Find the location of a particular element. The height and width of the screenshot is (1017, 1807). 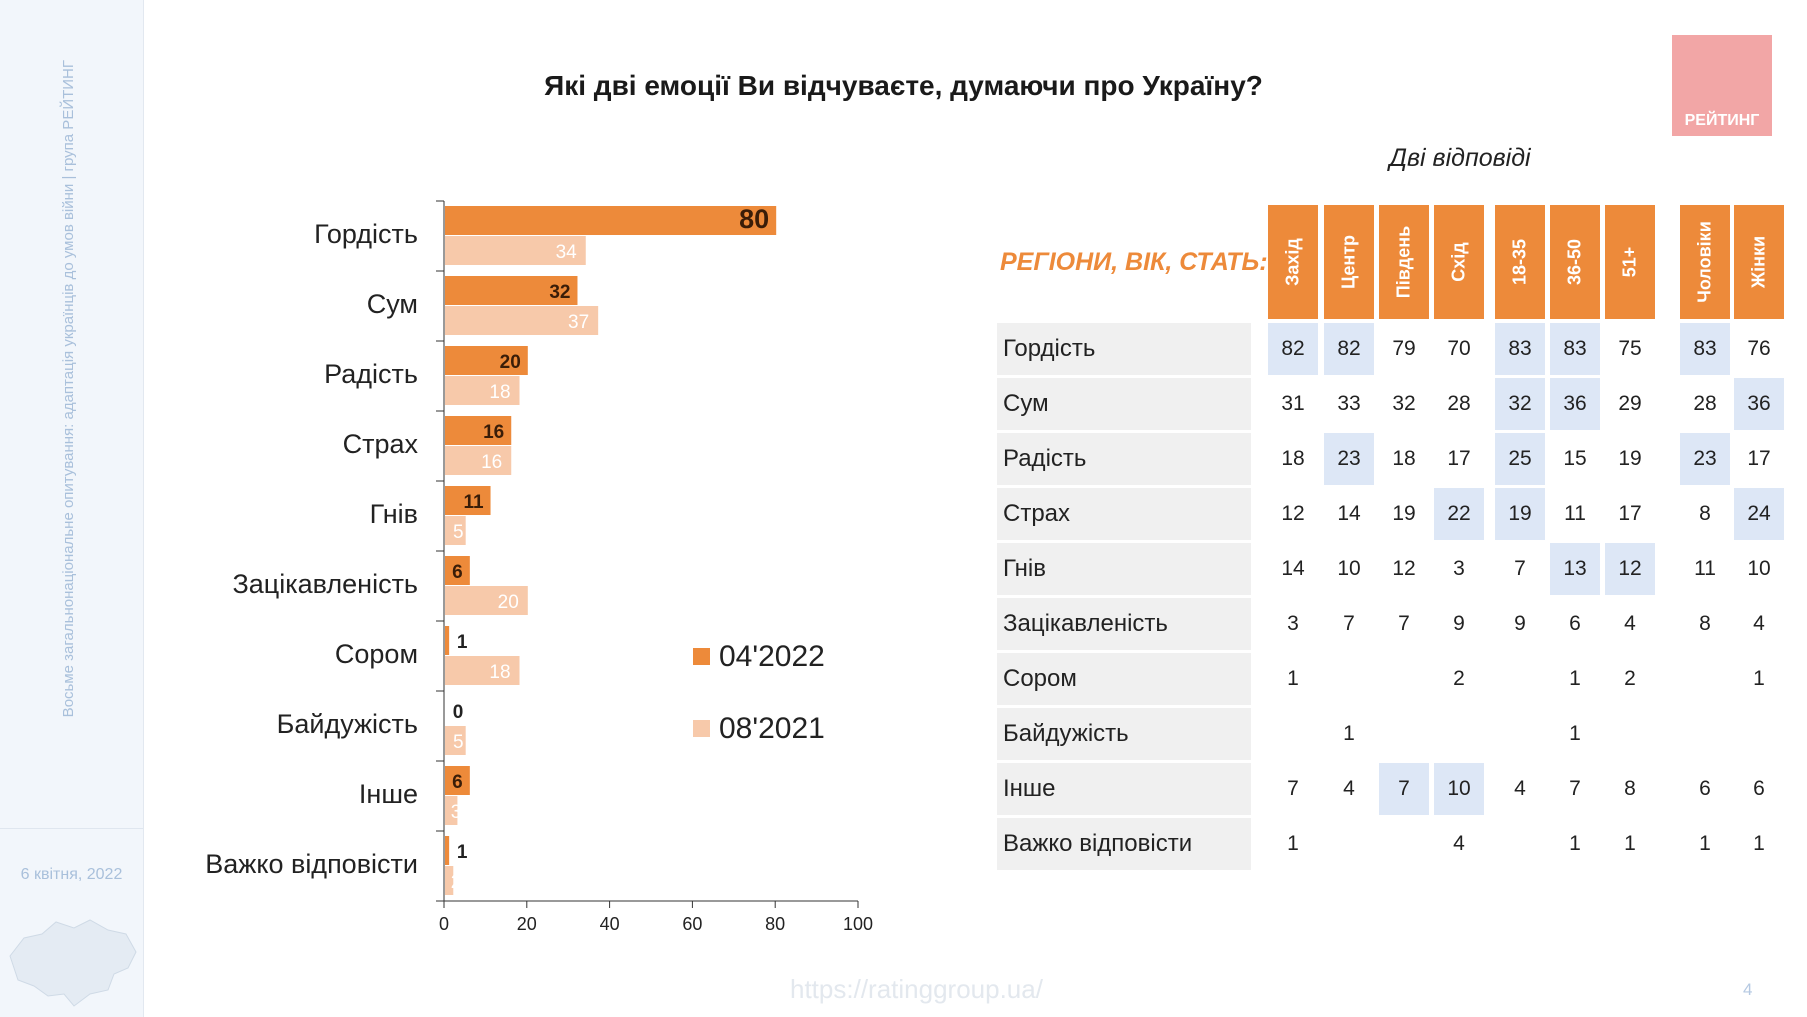

column-header: Південь is located at coordinates (1404, 262).